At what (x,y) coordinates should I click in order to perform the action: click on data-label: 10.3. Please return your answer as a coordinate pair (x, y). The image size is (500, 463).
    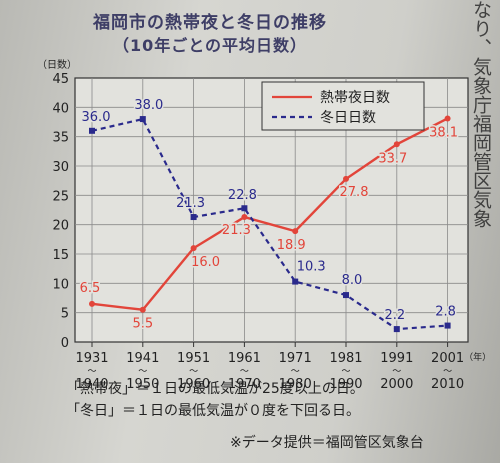
    Looking at the image, I should click on (311, 267).